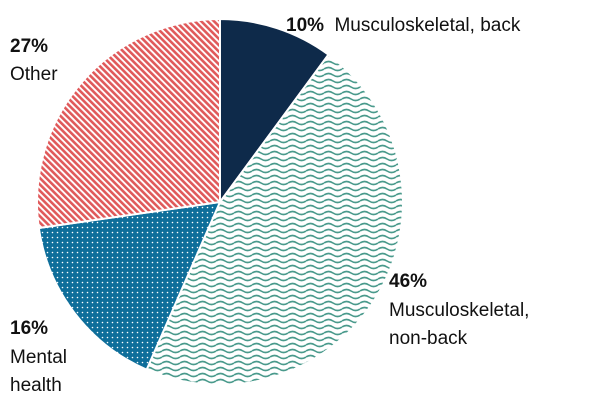 The image size is (606, 393). I want to click on slice-percent-musculoskeletal-non-back: 46%, so click(408, 281).